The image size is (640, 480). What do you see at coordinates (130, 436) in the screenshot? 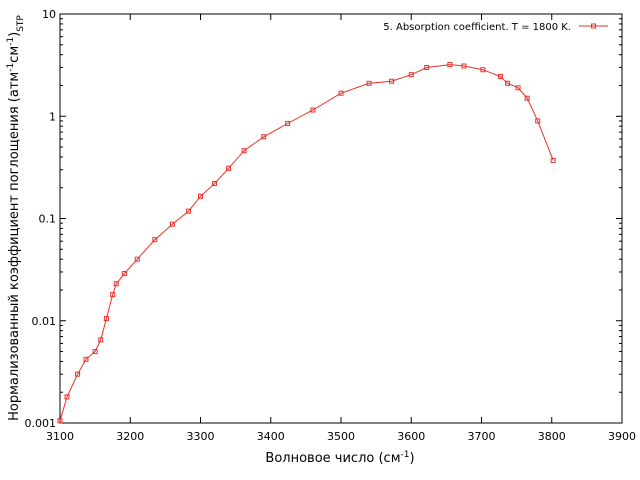
I see `x-tick-label: 3200` at bounding box center [130, 436].